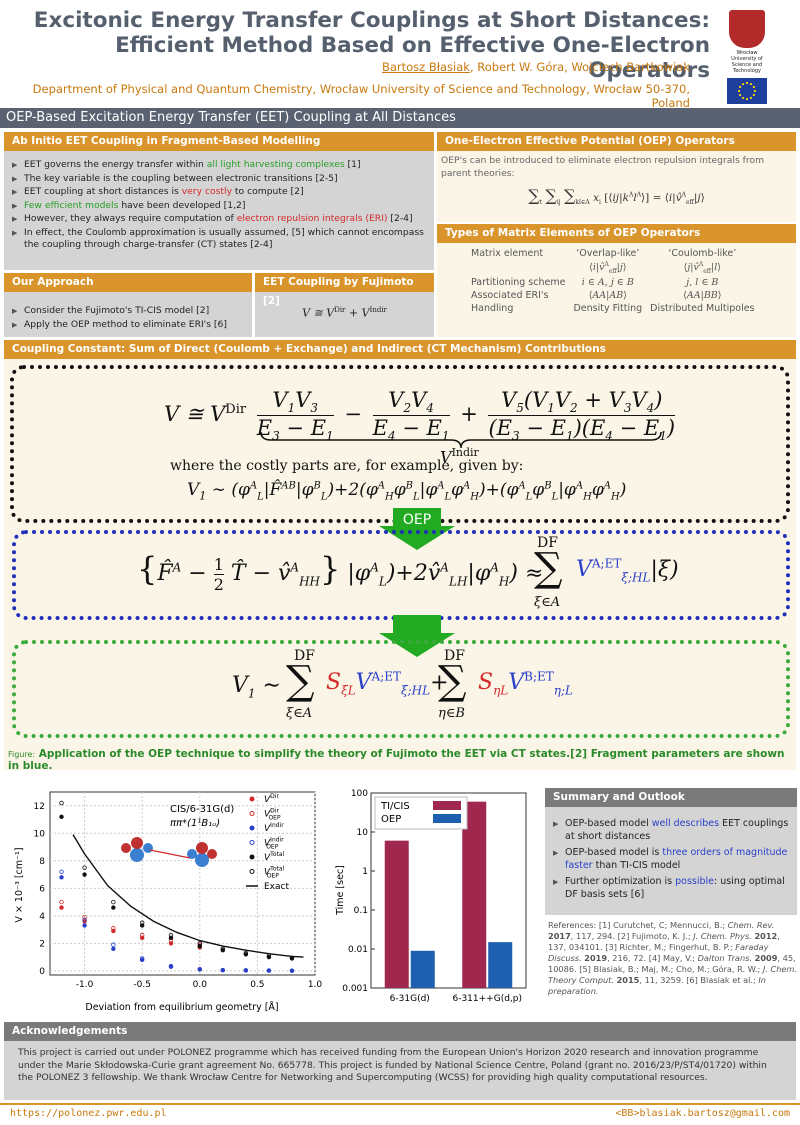 Image resolution: width=800 pixels, height=1125 pixels. What do you see at coordinates (518, 283) in the screenshot?
I see `matrix-row-label: Partitioning scheme` at bounding box center [518, 283].